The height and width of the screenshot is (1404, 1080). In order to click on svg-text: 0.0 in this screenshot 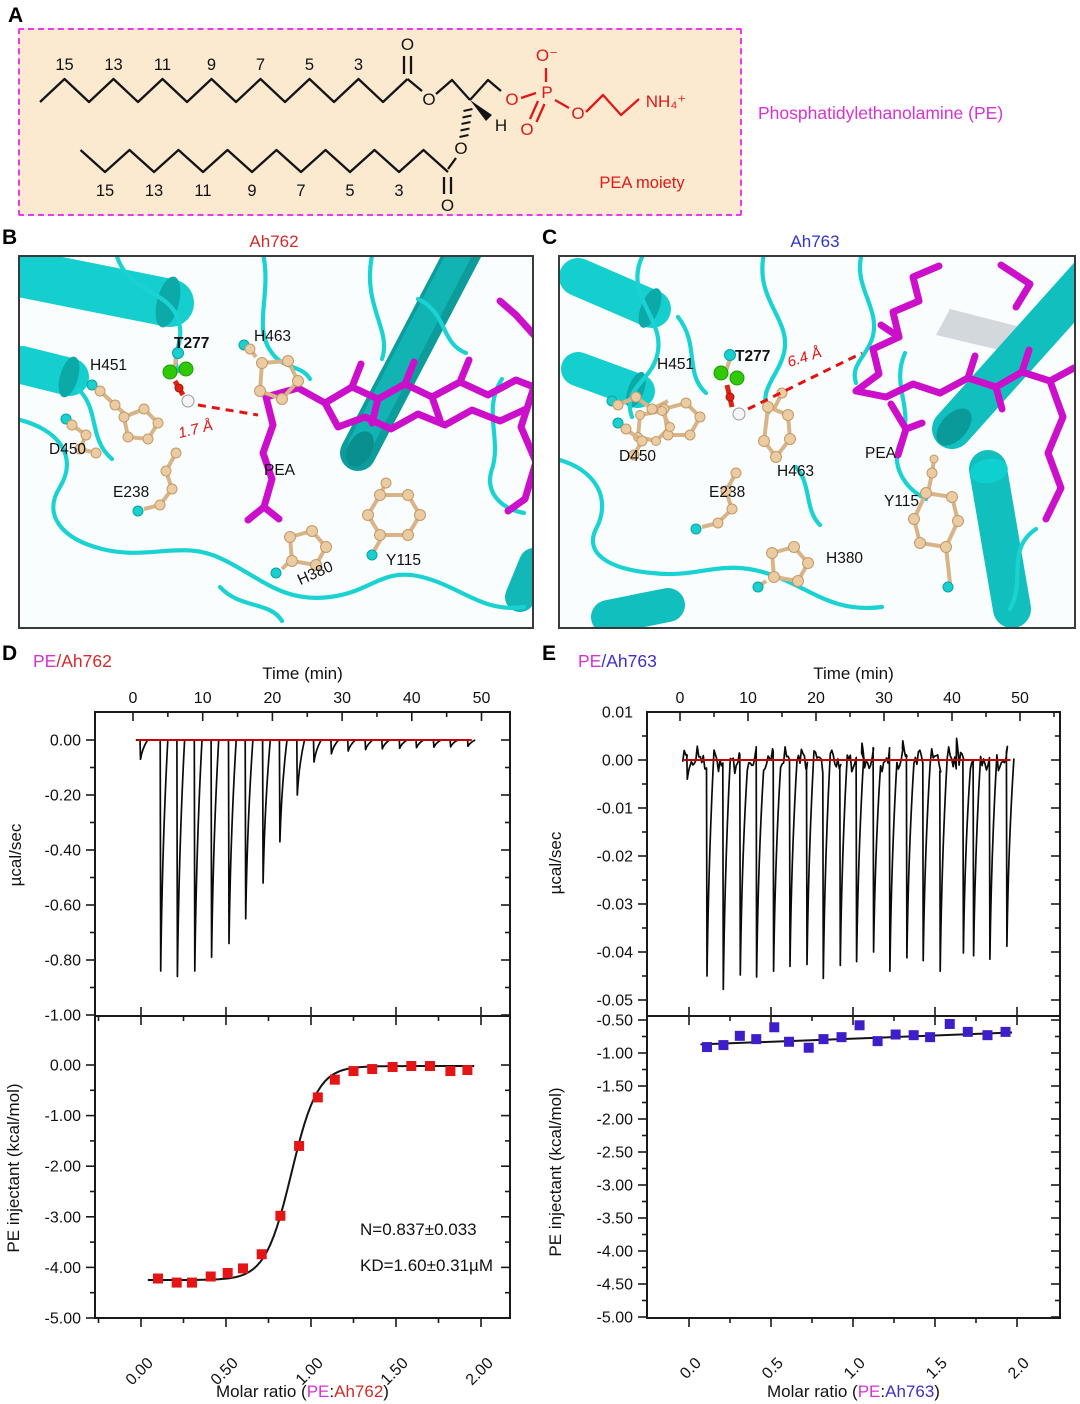, I will do `click(691, 1369)`.